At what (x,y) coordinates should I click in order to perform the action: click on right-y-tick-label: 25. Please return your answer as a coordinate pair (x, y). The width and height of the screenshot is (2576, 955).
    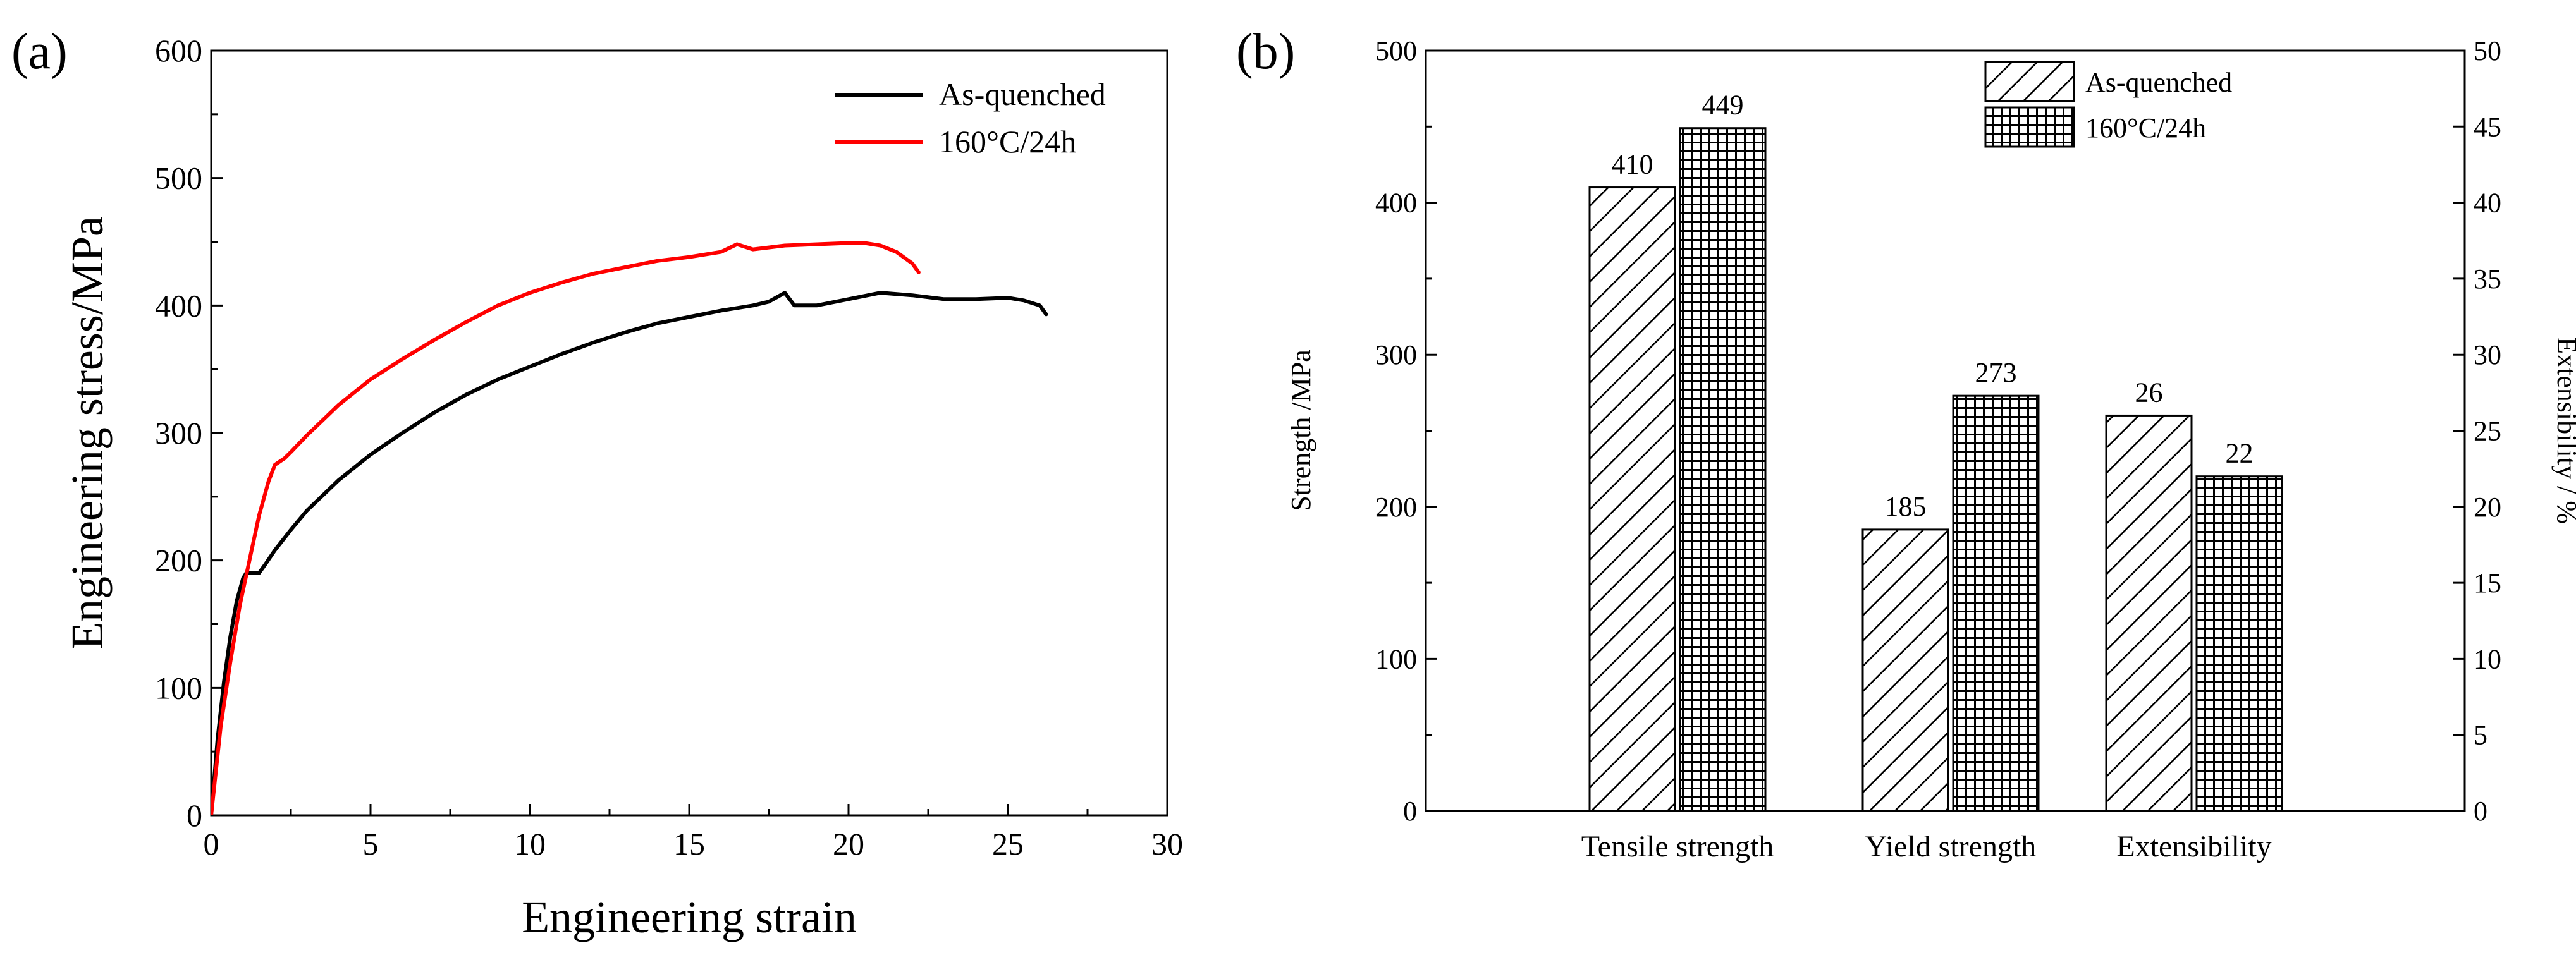
    Looking at the image, I should click on (2487, 431).